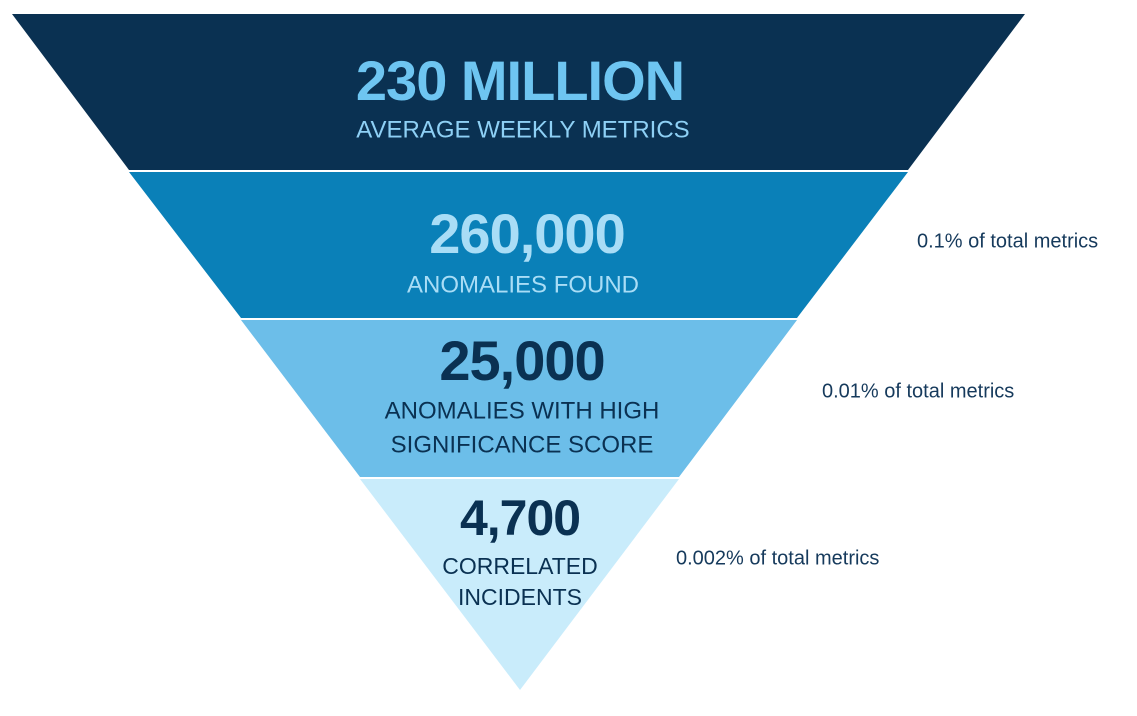 This screenshot has height=716, width=1137. Describe the element at coordinates (918, 391) in the screenshot. I see `layer-note: 0.01% of total metrics` at that location.